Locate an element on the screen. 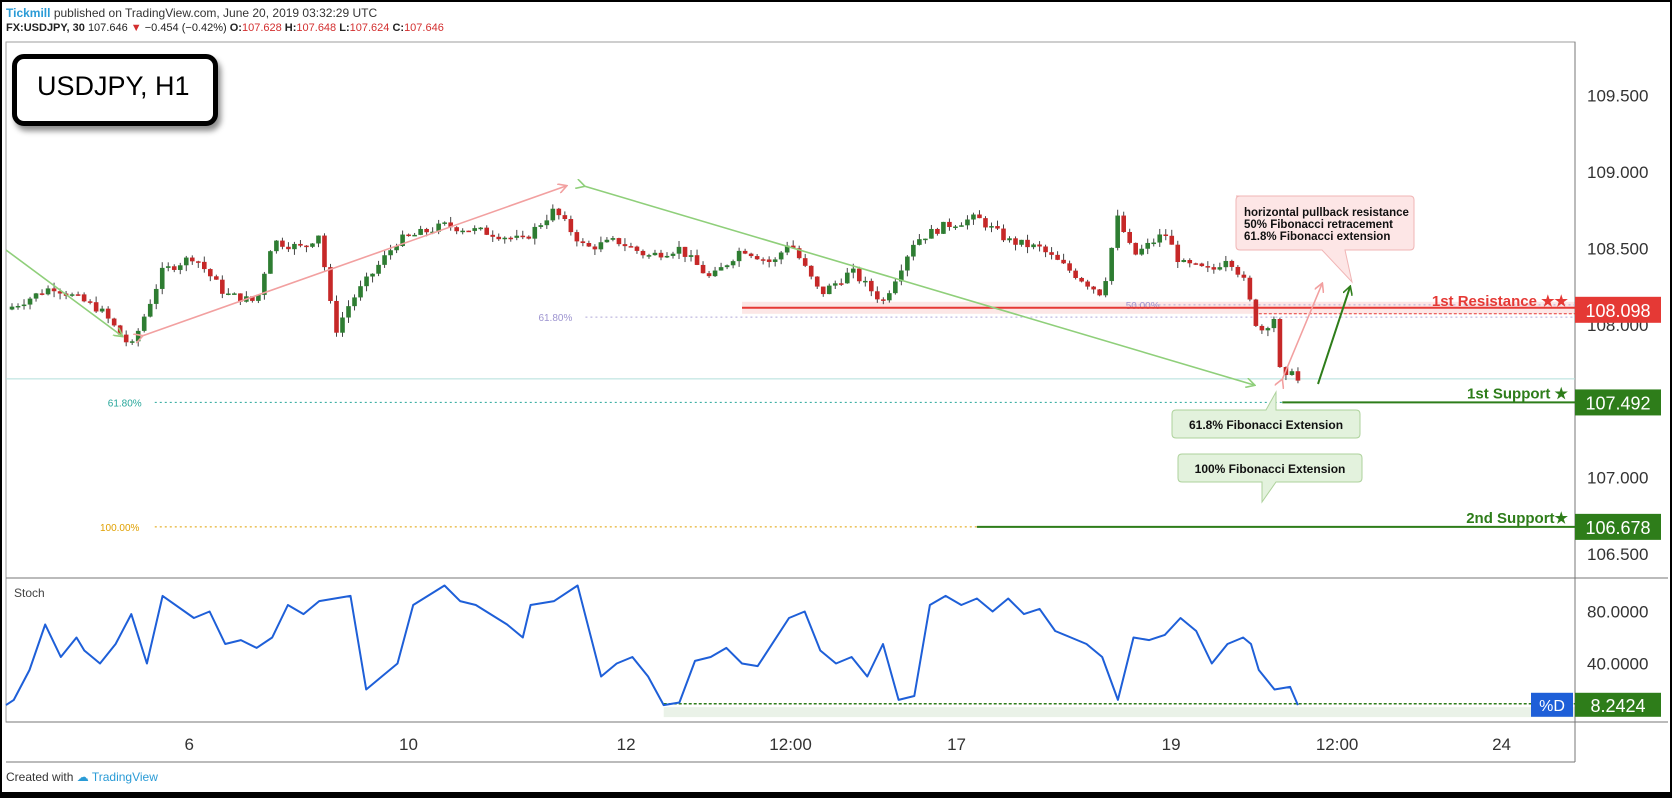  stoch-title: Stoch is located at coordinates (29, 593).